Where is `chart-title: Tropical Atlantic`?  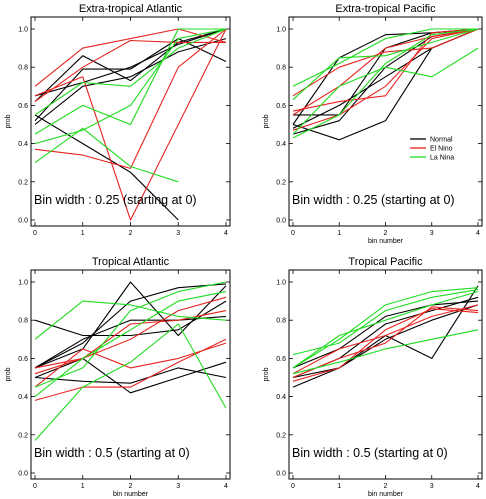
chart-title: Tropical Atlantic is located at coordinates (131, 262).